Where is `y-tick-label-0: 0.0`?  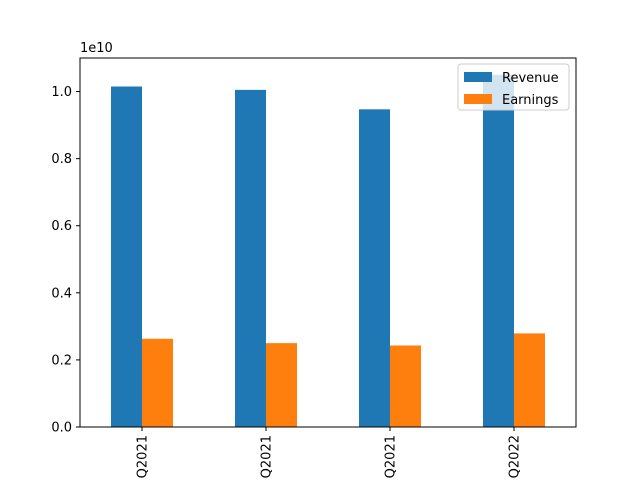 y-tick-label-0: 0.0 is located at coordinates (61, 428).